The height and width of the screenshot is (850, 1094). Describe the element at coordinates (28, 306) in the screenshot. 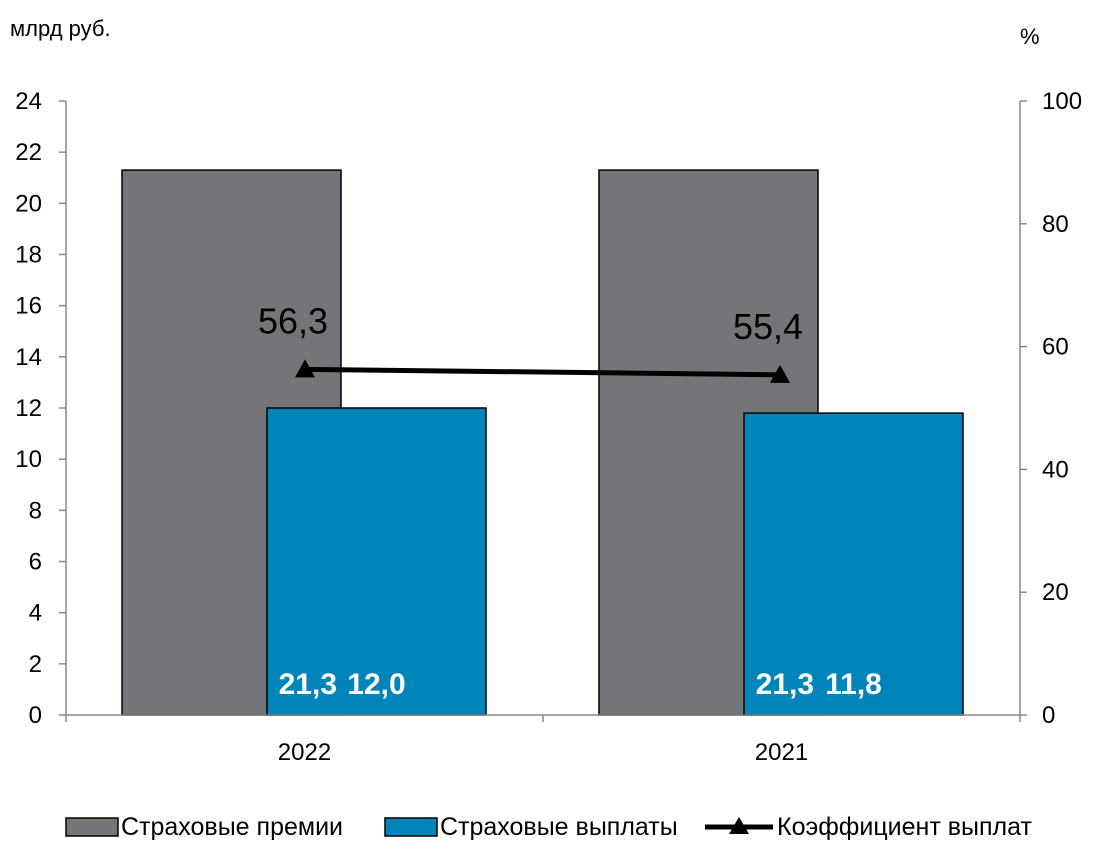

I see `left-tick-label: 16` at that location.